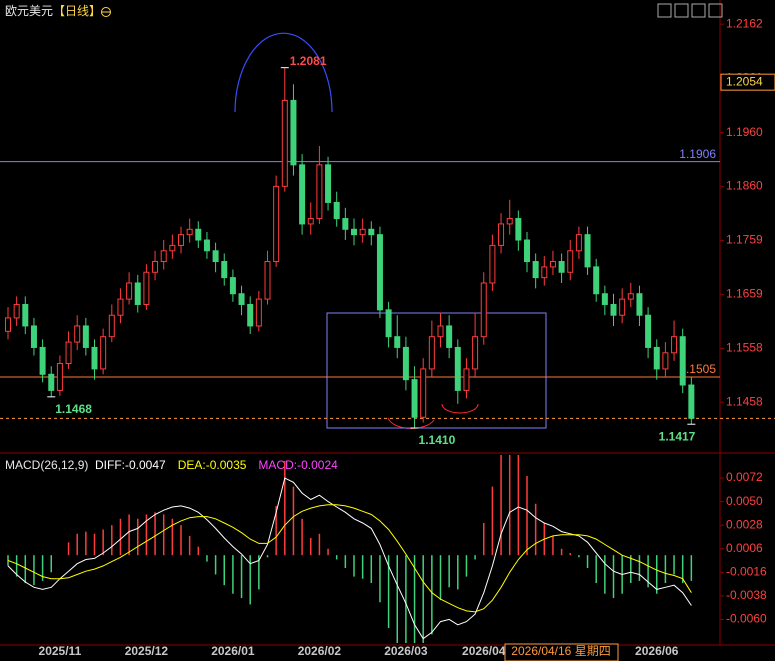 Image resolution: width=775 pixels, height=661 pixels. Describe the element at coordinates (147, 651) in the screenshot. I see `x-tick-label: 2025/12` at that location.